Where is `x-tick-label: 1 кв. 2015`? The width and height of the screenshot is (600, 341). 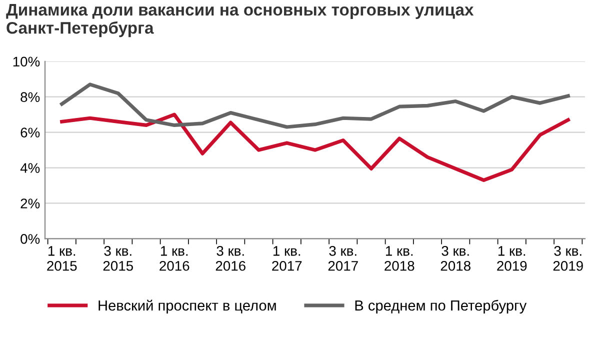
x-tick-label: 1 кв. 2015 is located at coordinates (62, 258).